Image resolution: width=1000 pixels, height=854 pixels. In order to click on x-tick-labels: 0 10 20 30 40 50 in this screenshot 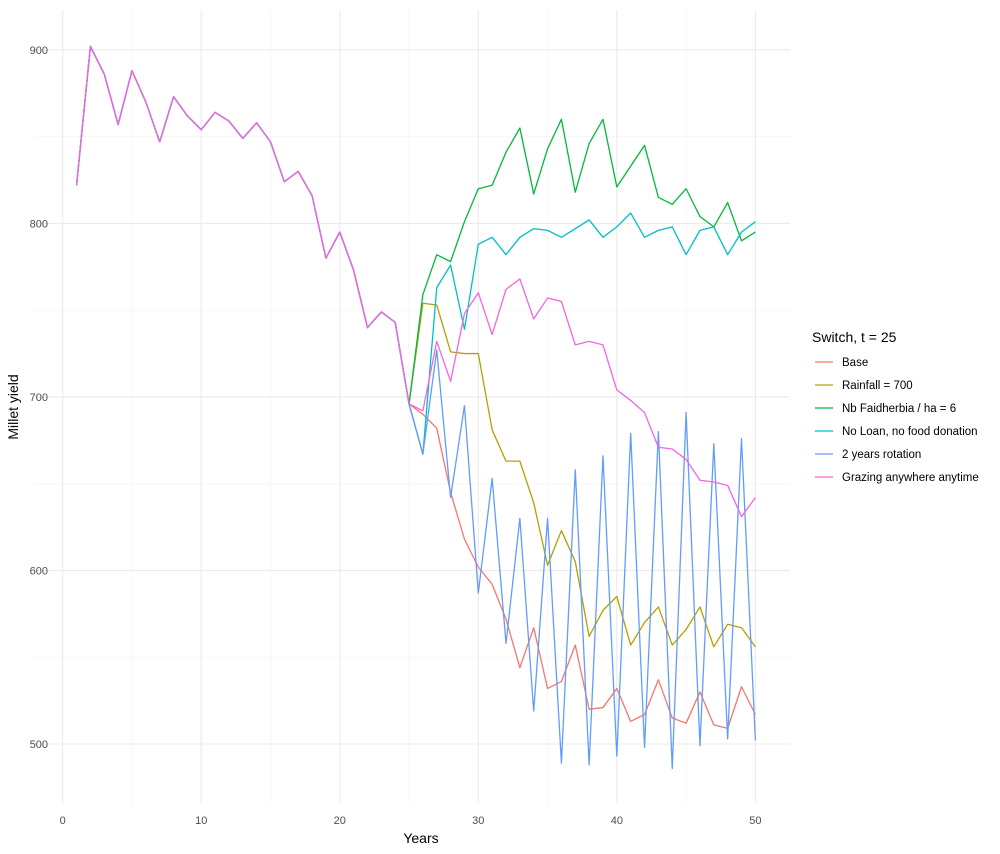, I will do `click(411, 821)`.